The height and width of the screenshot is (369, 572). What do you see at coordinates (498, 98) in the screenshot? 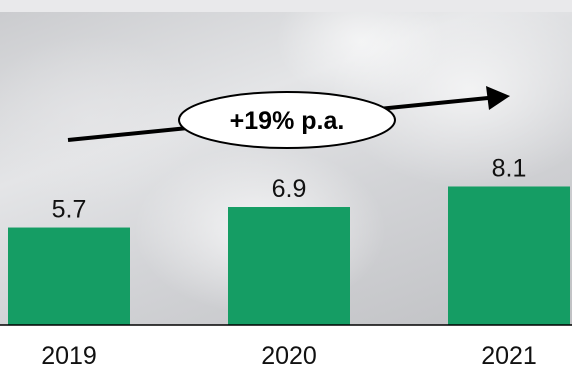
I see `growth-arrow-head-icon` at bounding box center [498, 98].